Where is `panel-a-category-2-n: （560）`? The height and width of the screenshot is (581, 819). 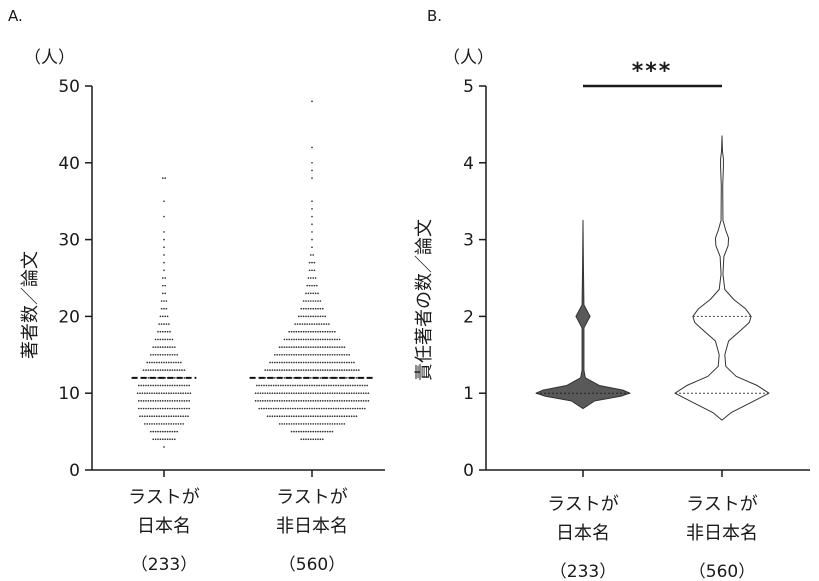
panel-a-category-2-n: （560） is located at coordinates (312, 565).